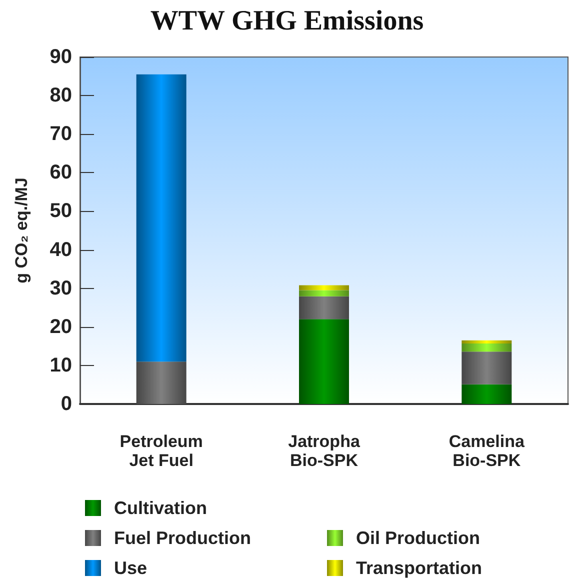 Image resolution: width=574 pixels, height=586 pixels. What do you see at coordinates (61, 327) in the screenshot?
I see `y-tick-label: 20` at bounding box center [61, 327].